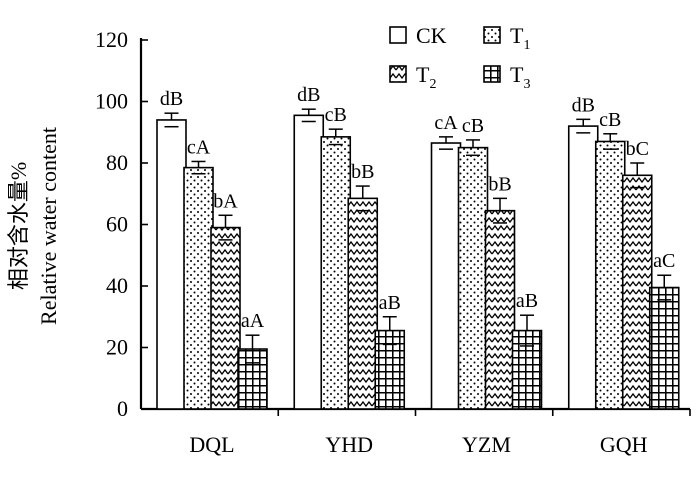 The image size is (700, 479). What do you see at coordinates (111, 39) in the screenshot?
I see `y-tick-label: 120` at bounding box center [111, 39].